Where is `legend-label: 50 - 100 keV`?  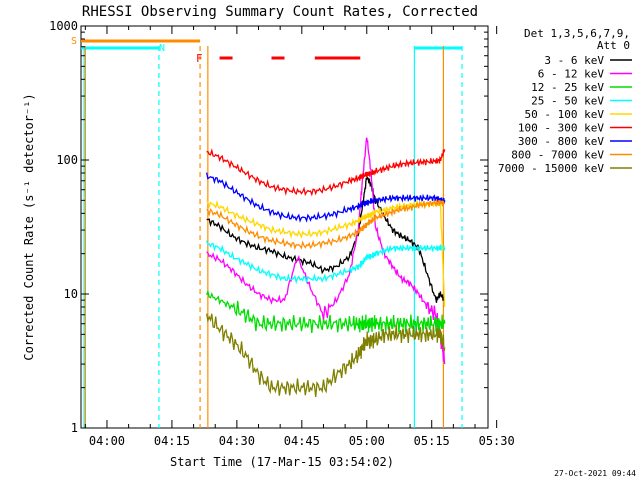 legend-label: 50 - 100 keV is located at coordinates (565, 114).